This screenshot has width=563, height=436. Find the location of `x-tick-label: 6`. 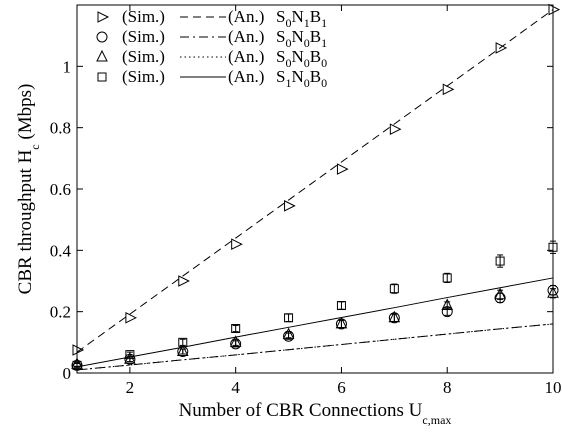

x-tick-label: 6 is located at coordinates (341, 387).